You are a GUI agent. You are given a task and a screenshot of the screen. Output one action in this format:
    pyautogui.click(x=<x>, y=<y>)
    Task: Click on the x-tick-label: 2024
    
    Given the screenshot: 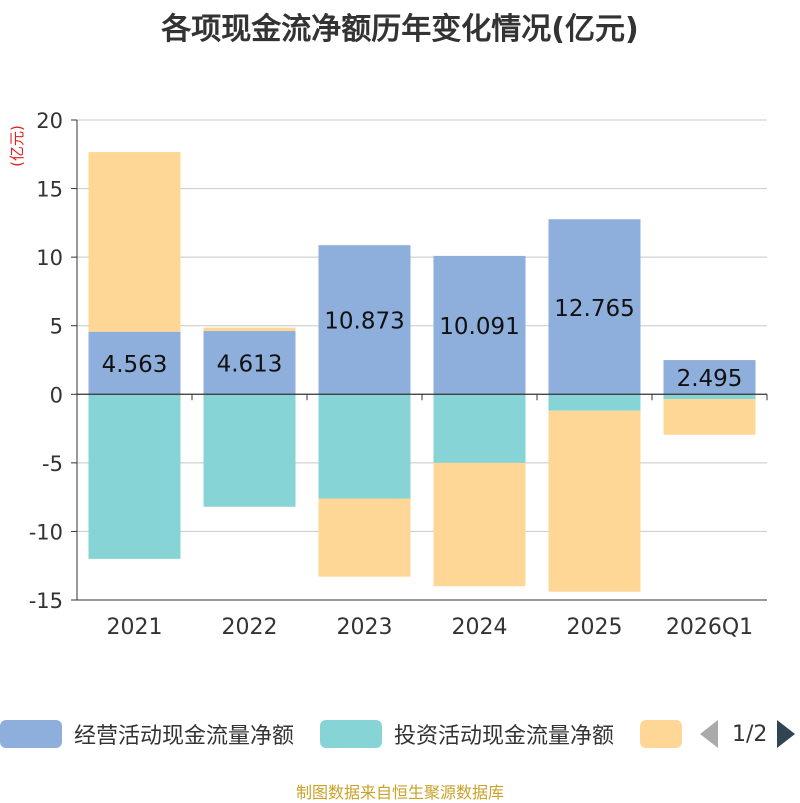 What is the action you would take?
    pyautogui.click(x=480, y=627)
    